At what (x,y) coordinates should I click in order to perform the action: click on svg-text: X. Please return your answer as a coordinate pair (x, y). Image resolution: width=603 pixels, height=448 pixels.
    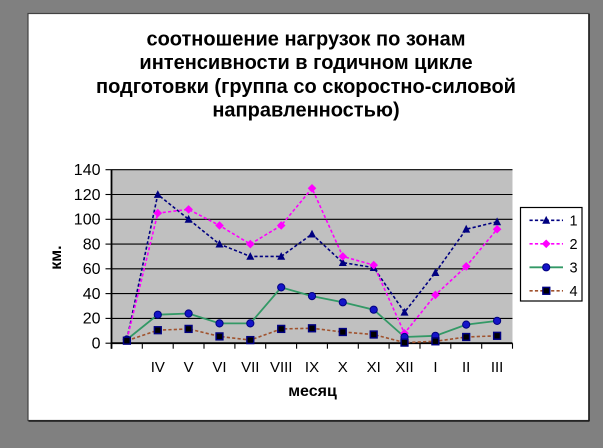
    Looking at the image, I should click on (343, 367).